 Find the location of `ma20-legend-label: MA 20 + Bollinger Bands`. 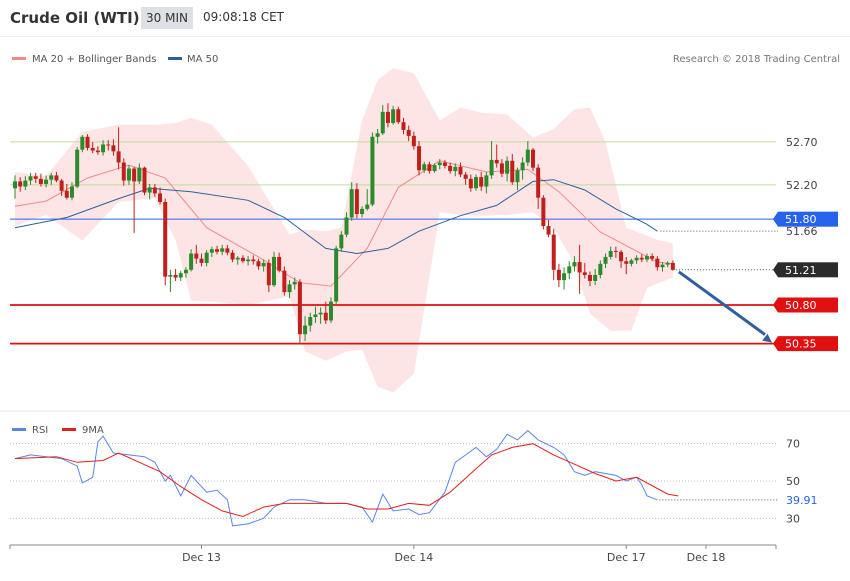

ma20-legend-label: MA 20 + Bollinger Bands is located at coordinates (94, 59).